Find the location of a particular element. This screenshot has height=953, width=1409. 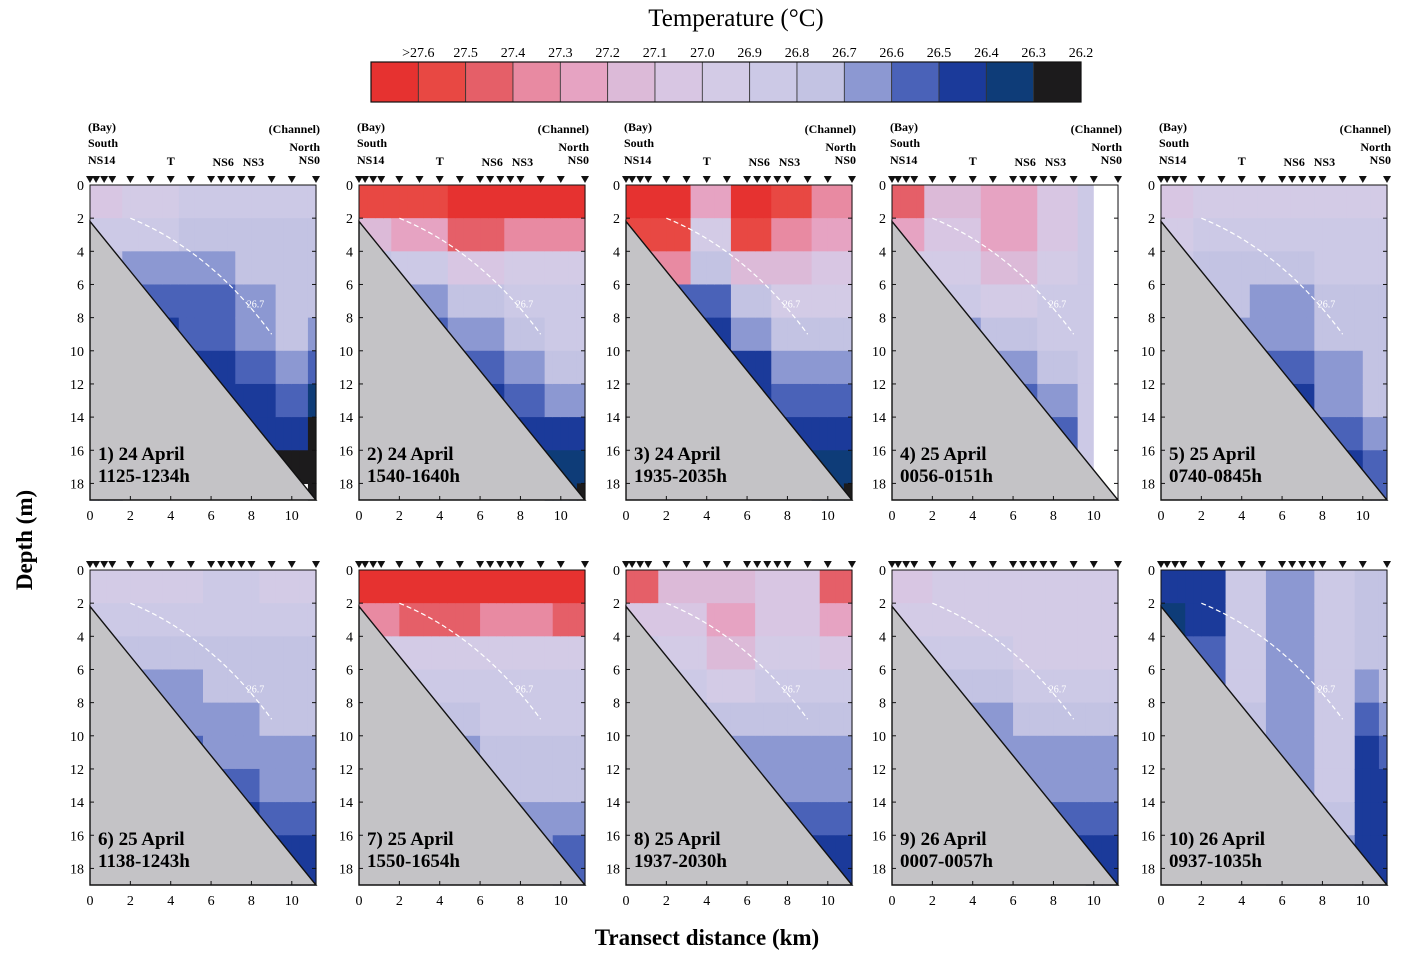

legend-label: 26.2 is located at coordinates (1081, 53).